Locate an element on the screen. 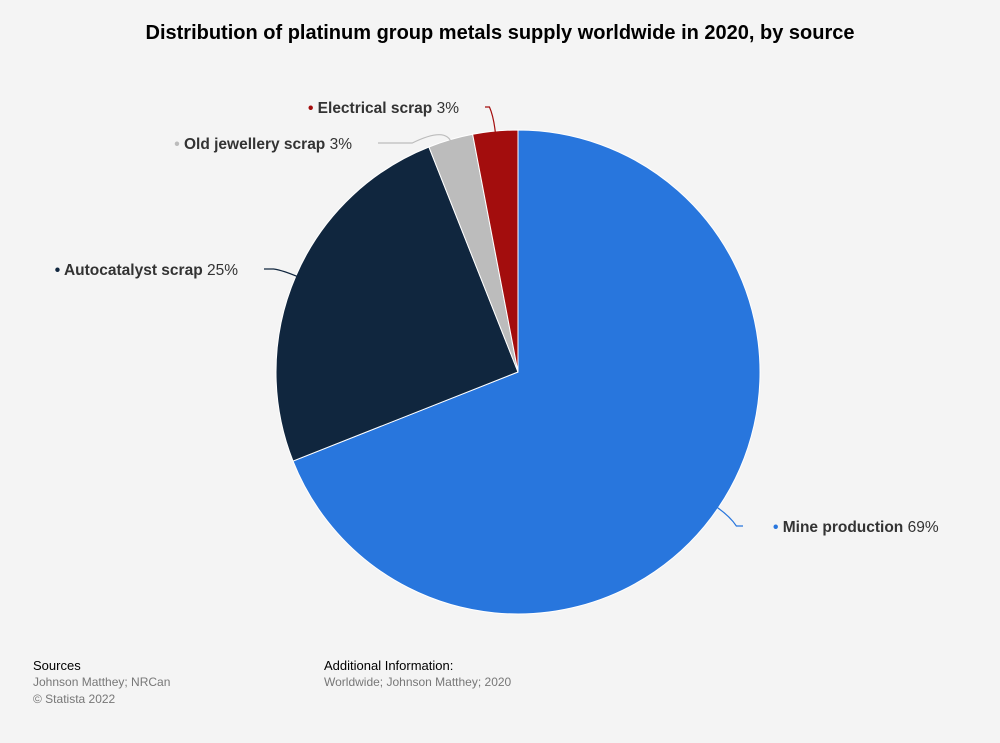 The width and height of the screenshot is (1000, 743). slice-label-autocatalyst-scrap: • Autocatalyst scrap 25% is located at coordinates (146, 270).